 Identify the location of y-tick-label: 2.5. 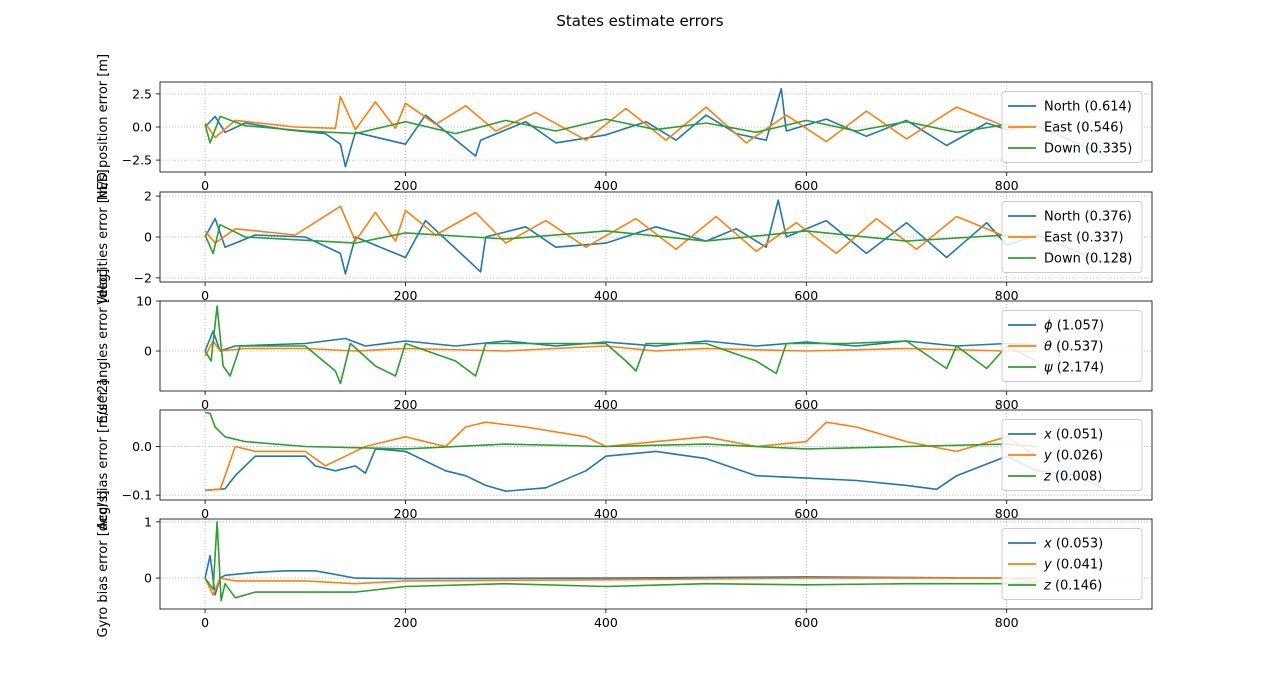
(142, 93).